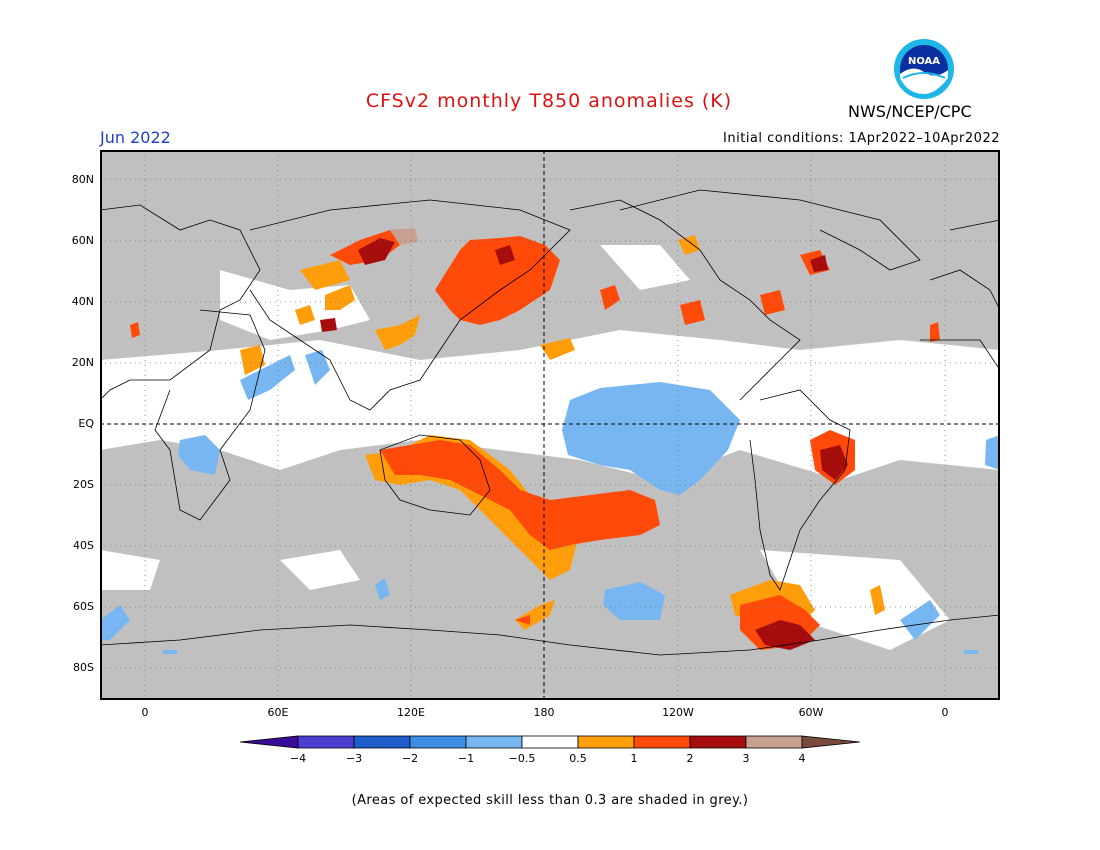 The width and height of the screenshot is (1100, 850). I want to click on svg-text: NOAA, so click(924, 61).